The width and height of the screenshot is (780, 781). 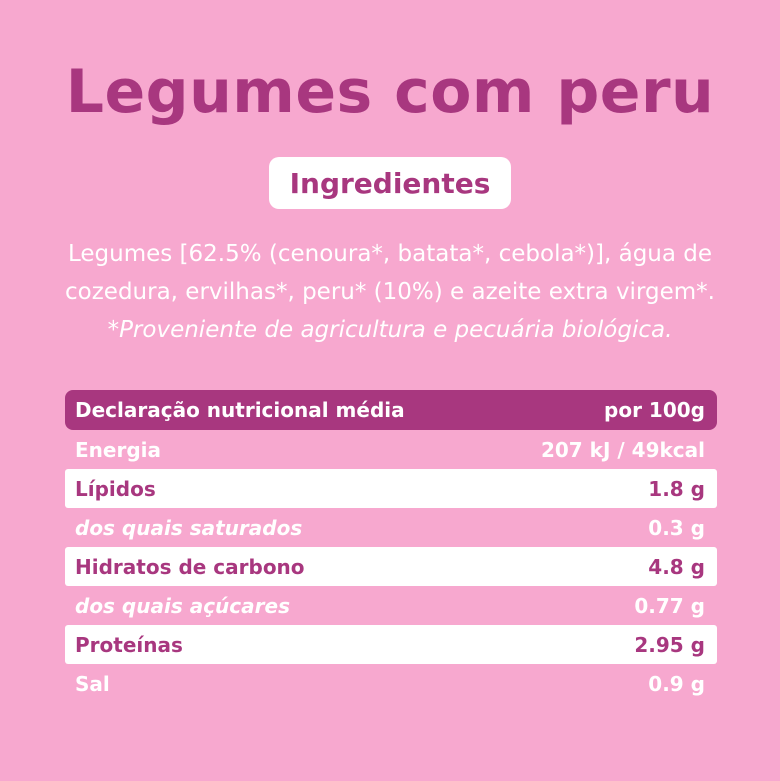 I want to click on header-label: Declaração nutricional média, so click(x=240, y=410).